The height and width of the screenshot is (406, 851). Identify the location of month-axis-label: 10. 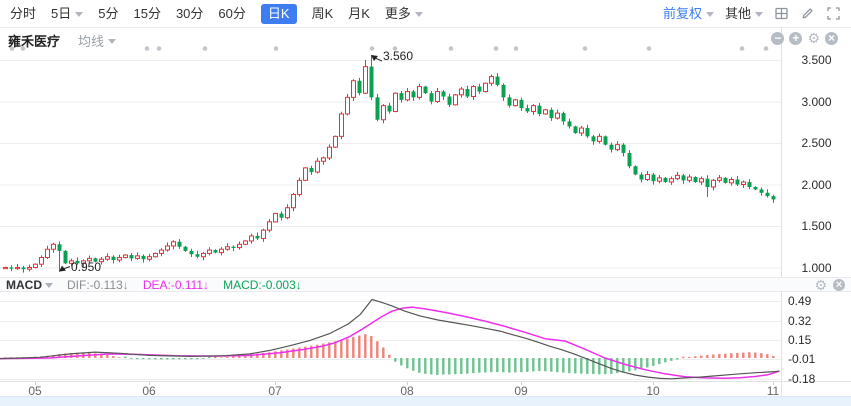
(653, 391).